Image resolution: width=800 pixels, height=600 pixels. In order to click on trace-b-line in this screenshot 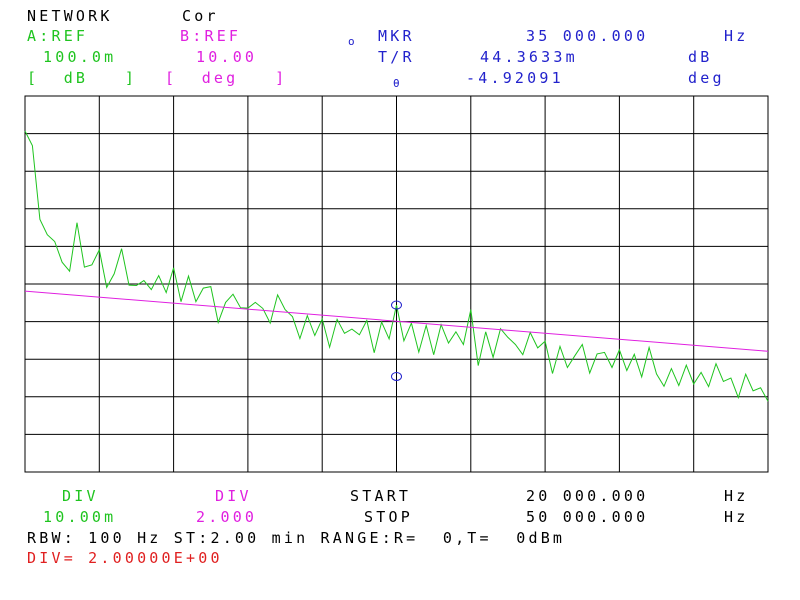, I will do `click(396, 321)`.